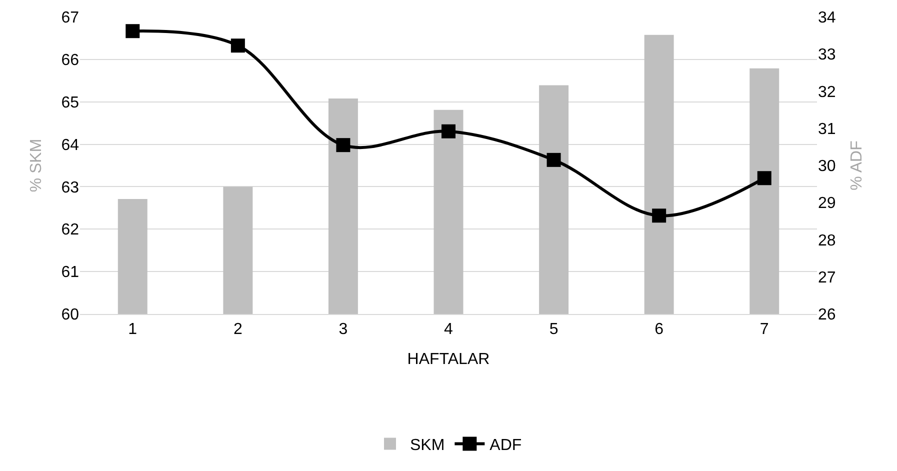  What do you see at coordinates (827, 203) in the screenshot?
I see `y2-tick-label: 29` at bounding box center [827, 203].